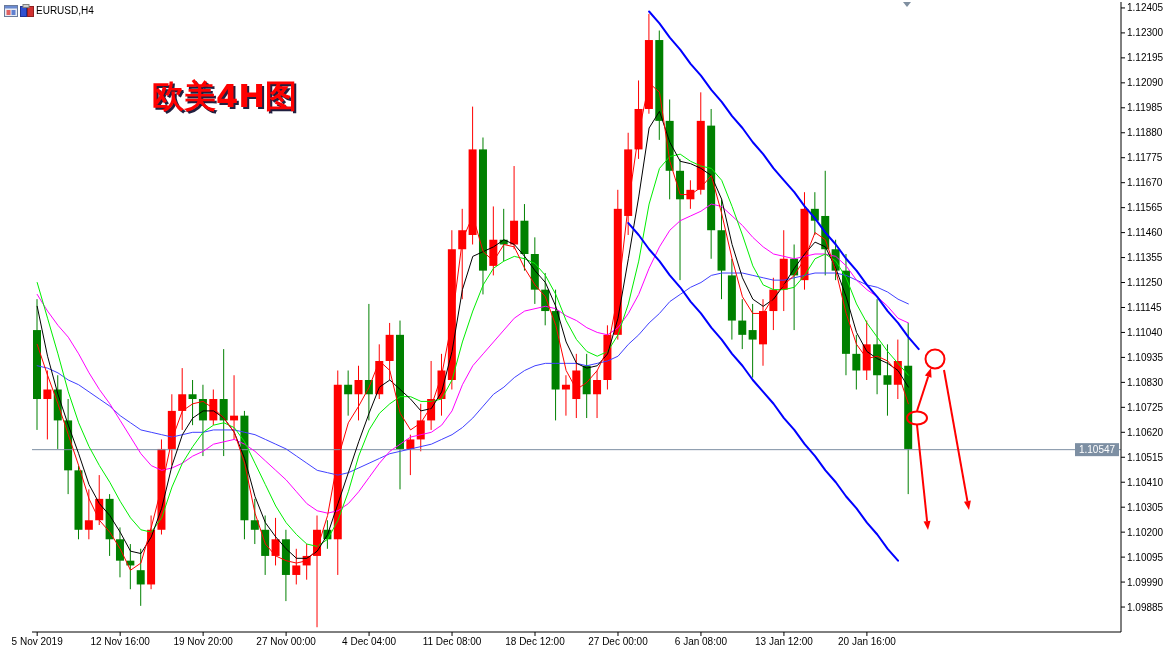 Image resolution: width=1170 pixels, height=650 pixels. I want to click on x-tick-label: 11 Dec 08:00, so click(452, 642).